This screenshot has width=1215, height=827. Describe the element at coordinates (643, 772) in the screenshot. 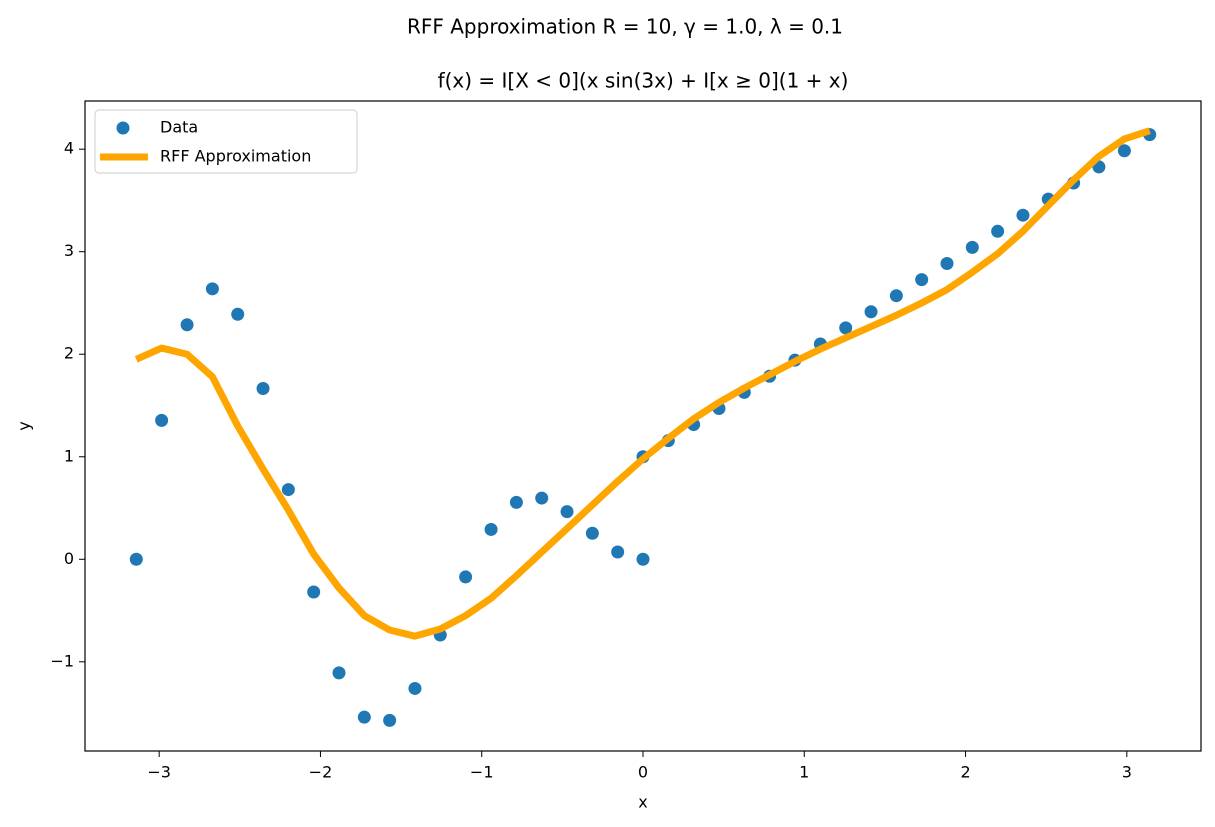

I see `x-tick-label: 0` at that location.